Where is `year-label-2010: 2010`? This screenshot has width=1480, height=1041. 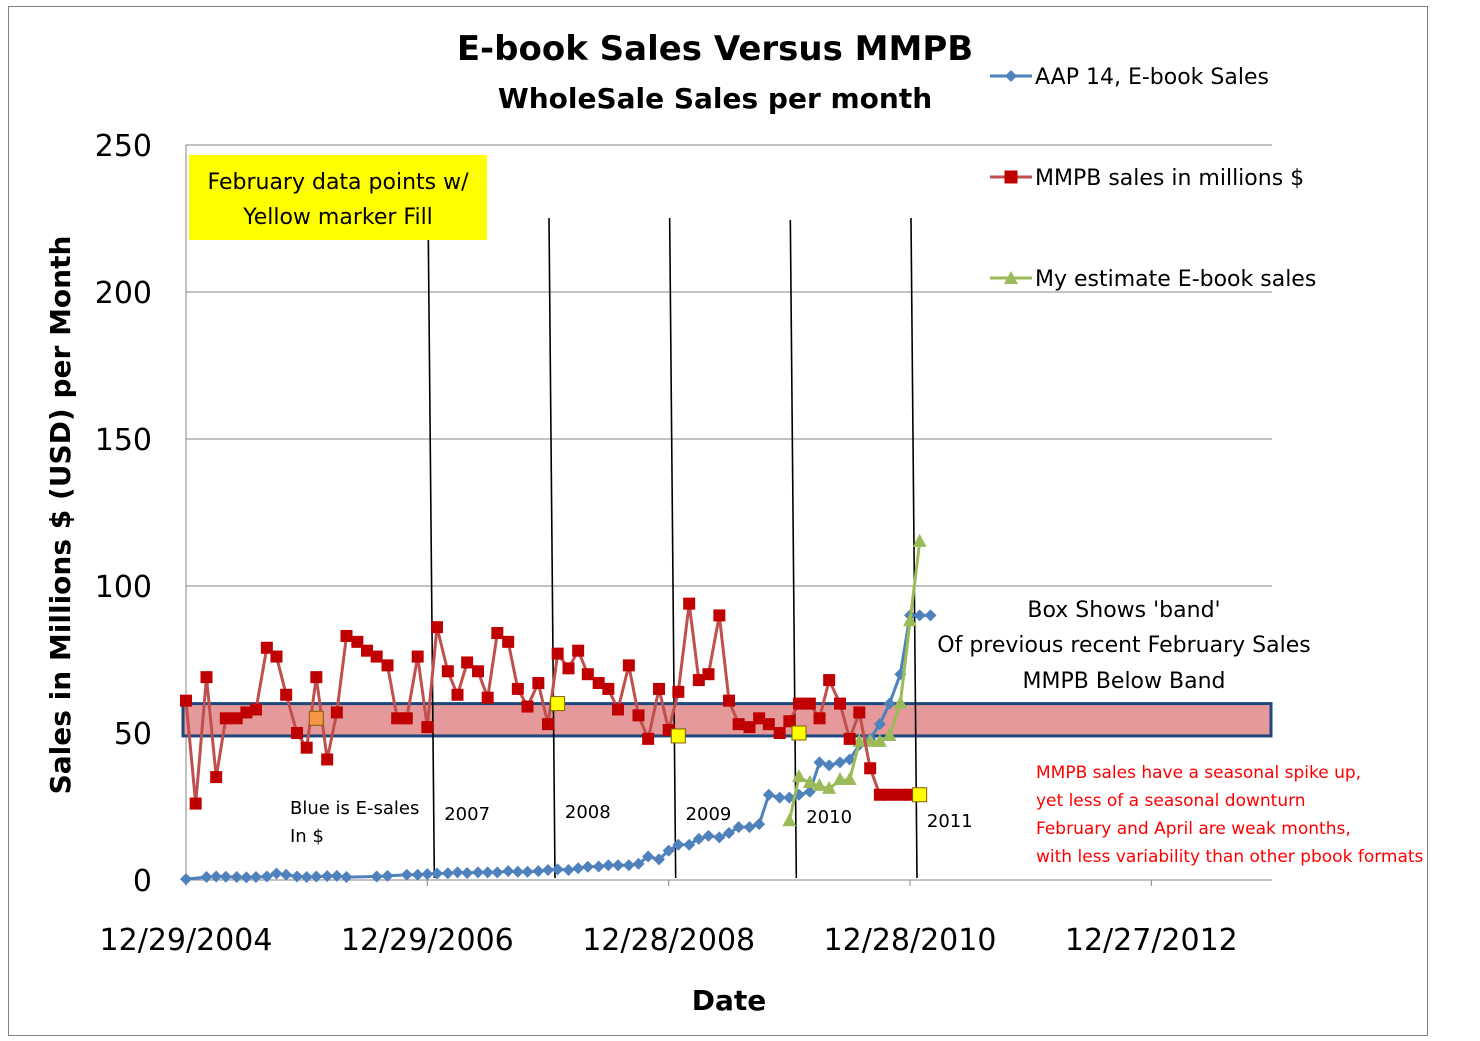
year-label-2010: 2010 is located at coordinates (829, 817).